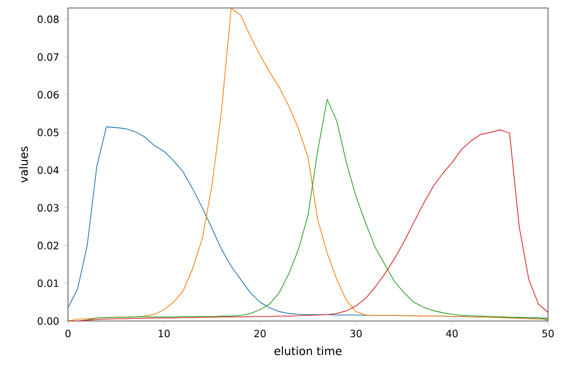 The height and width of the screenshot is (374, 566). What do you see at coordinates (308, 351) in the screenshot?
I see `x-axis-title: elution time` at bounding box center [308, 351].